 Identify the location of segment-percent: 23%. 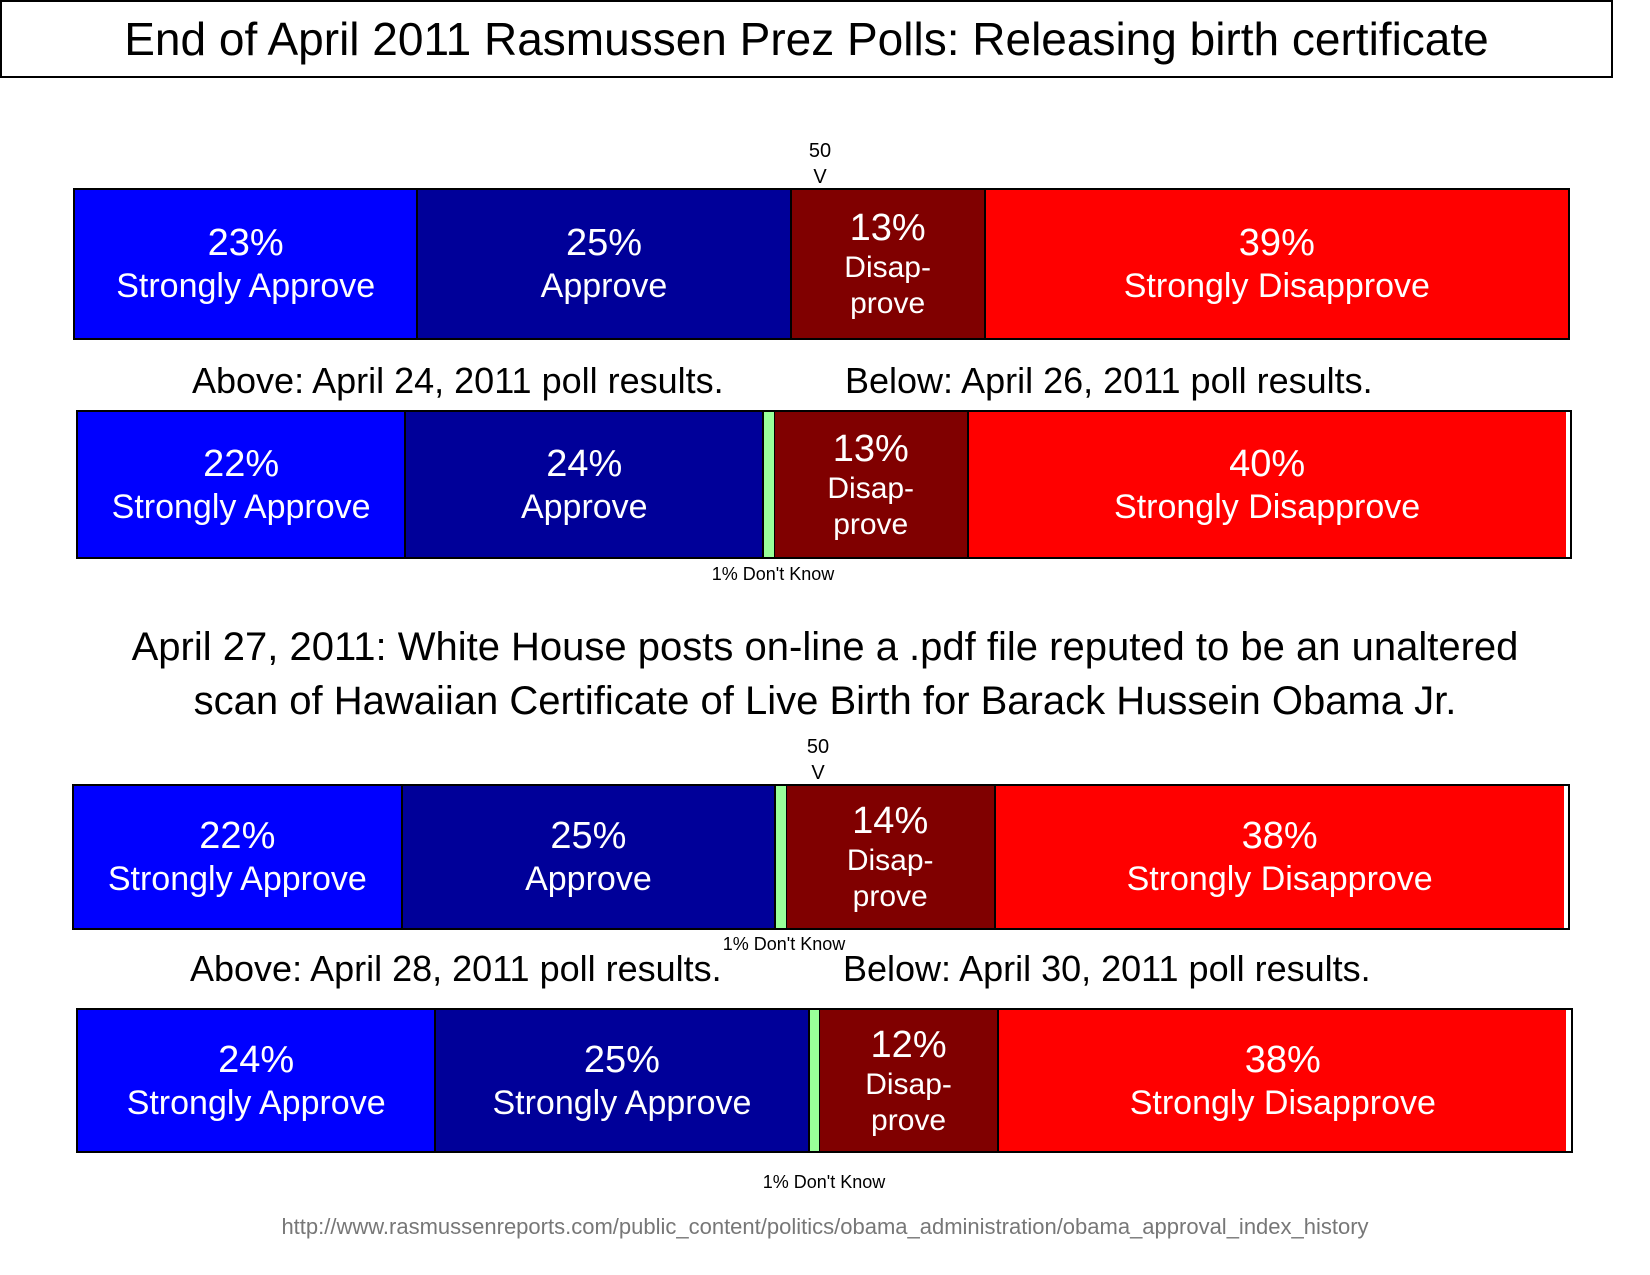
(245, 243).